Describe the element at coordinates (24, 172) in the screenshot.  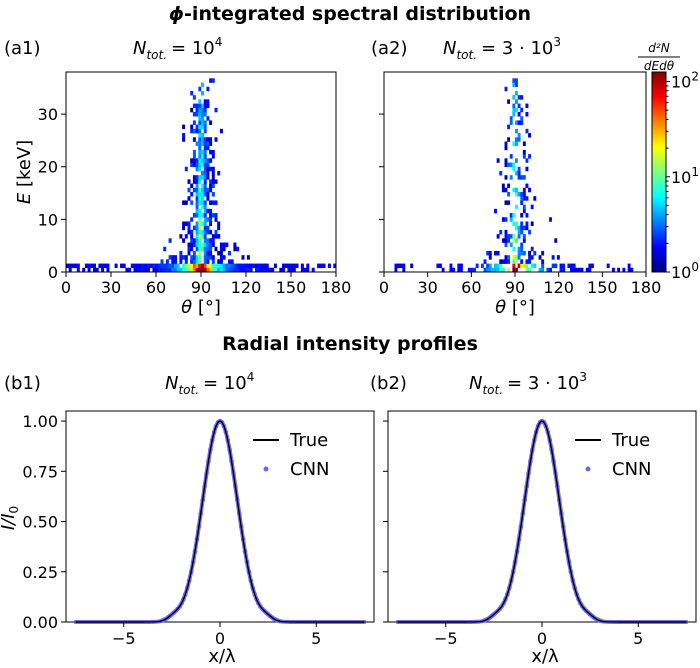
I see `y-axis-label-a1: E [keV]` at that location.